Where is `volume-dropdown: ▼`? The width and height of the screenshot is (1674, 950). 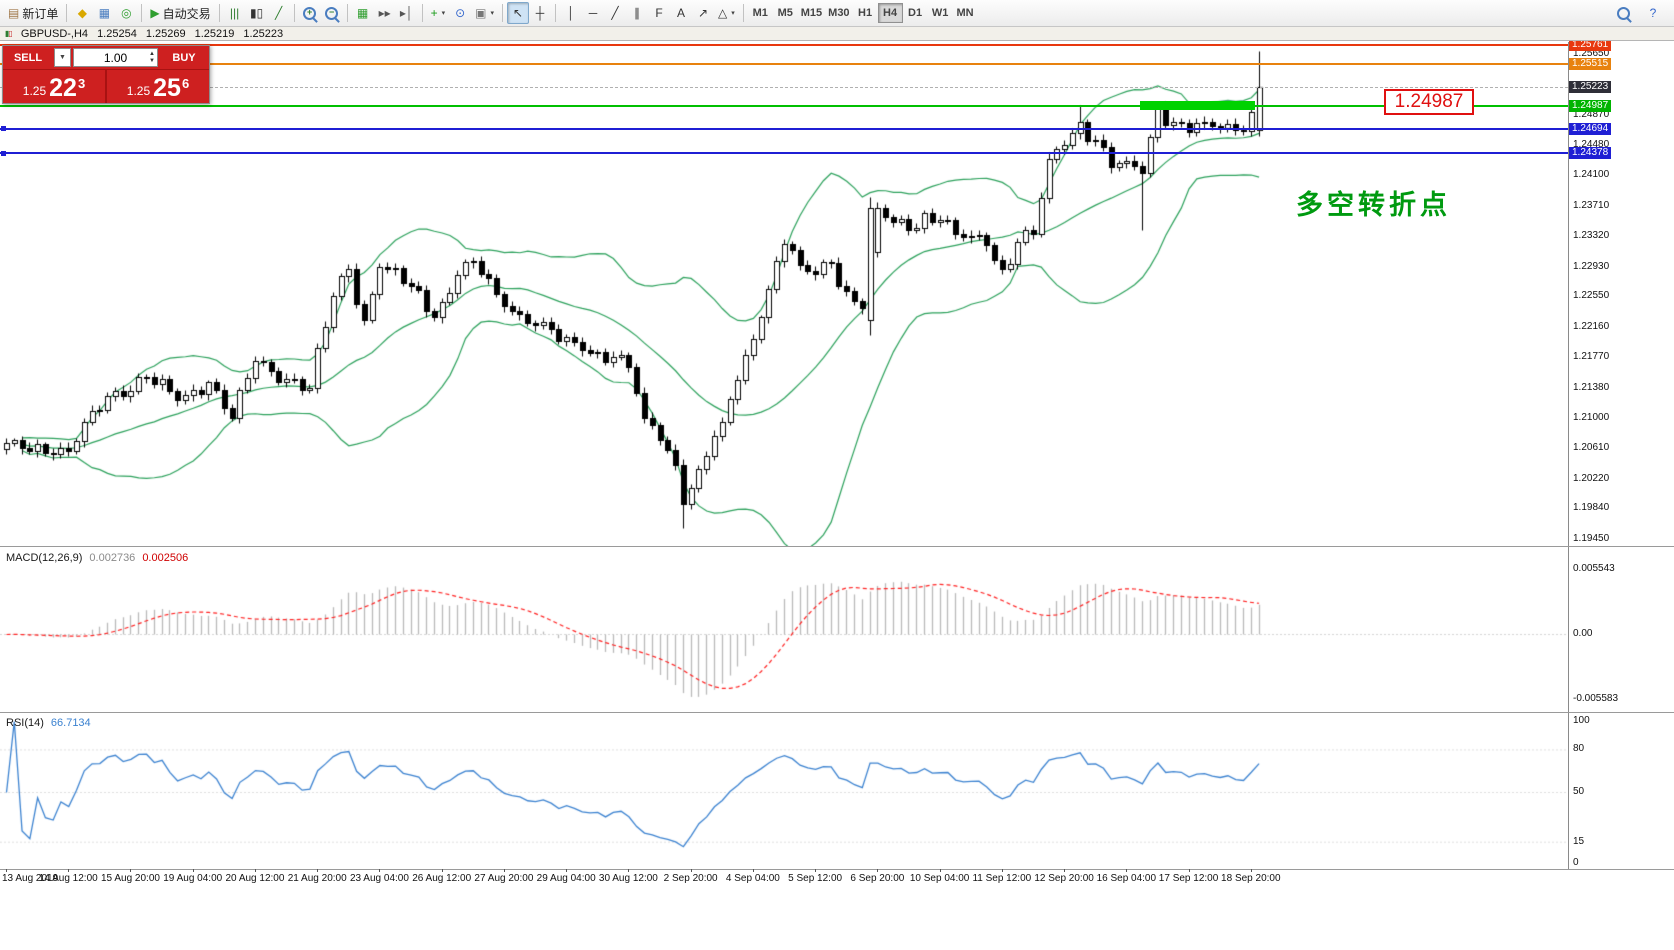
volume-dropdown: ▼ is located at coordinates (62, 57).